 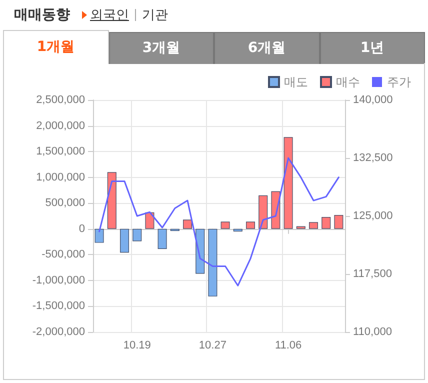 I want to click on y-tick-label: -2,000,000, so click(x=58, y=332).